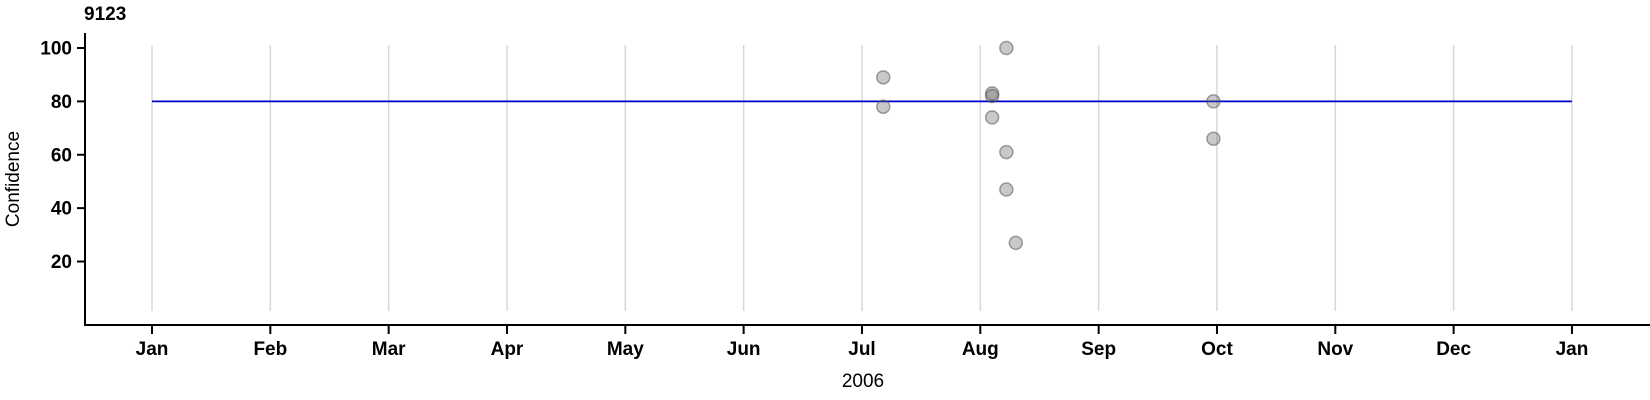  What do you see at coordinates (61, 102) in the screenshot?
I see `y-tick-label: 80` at bounding box center [61, 102].